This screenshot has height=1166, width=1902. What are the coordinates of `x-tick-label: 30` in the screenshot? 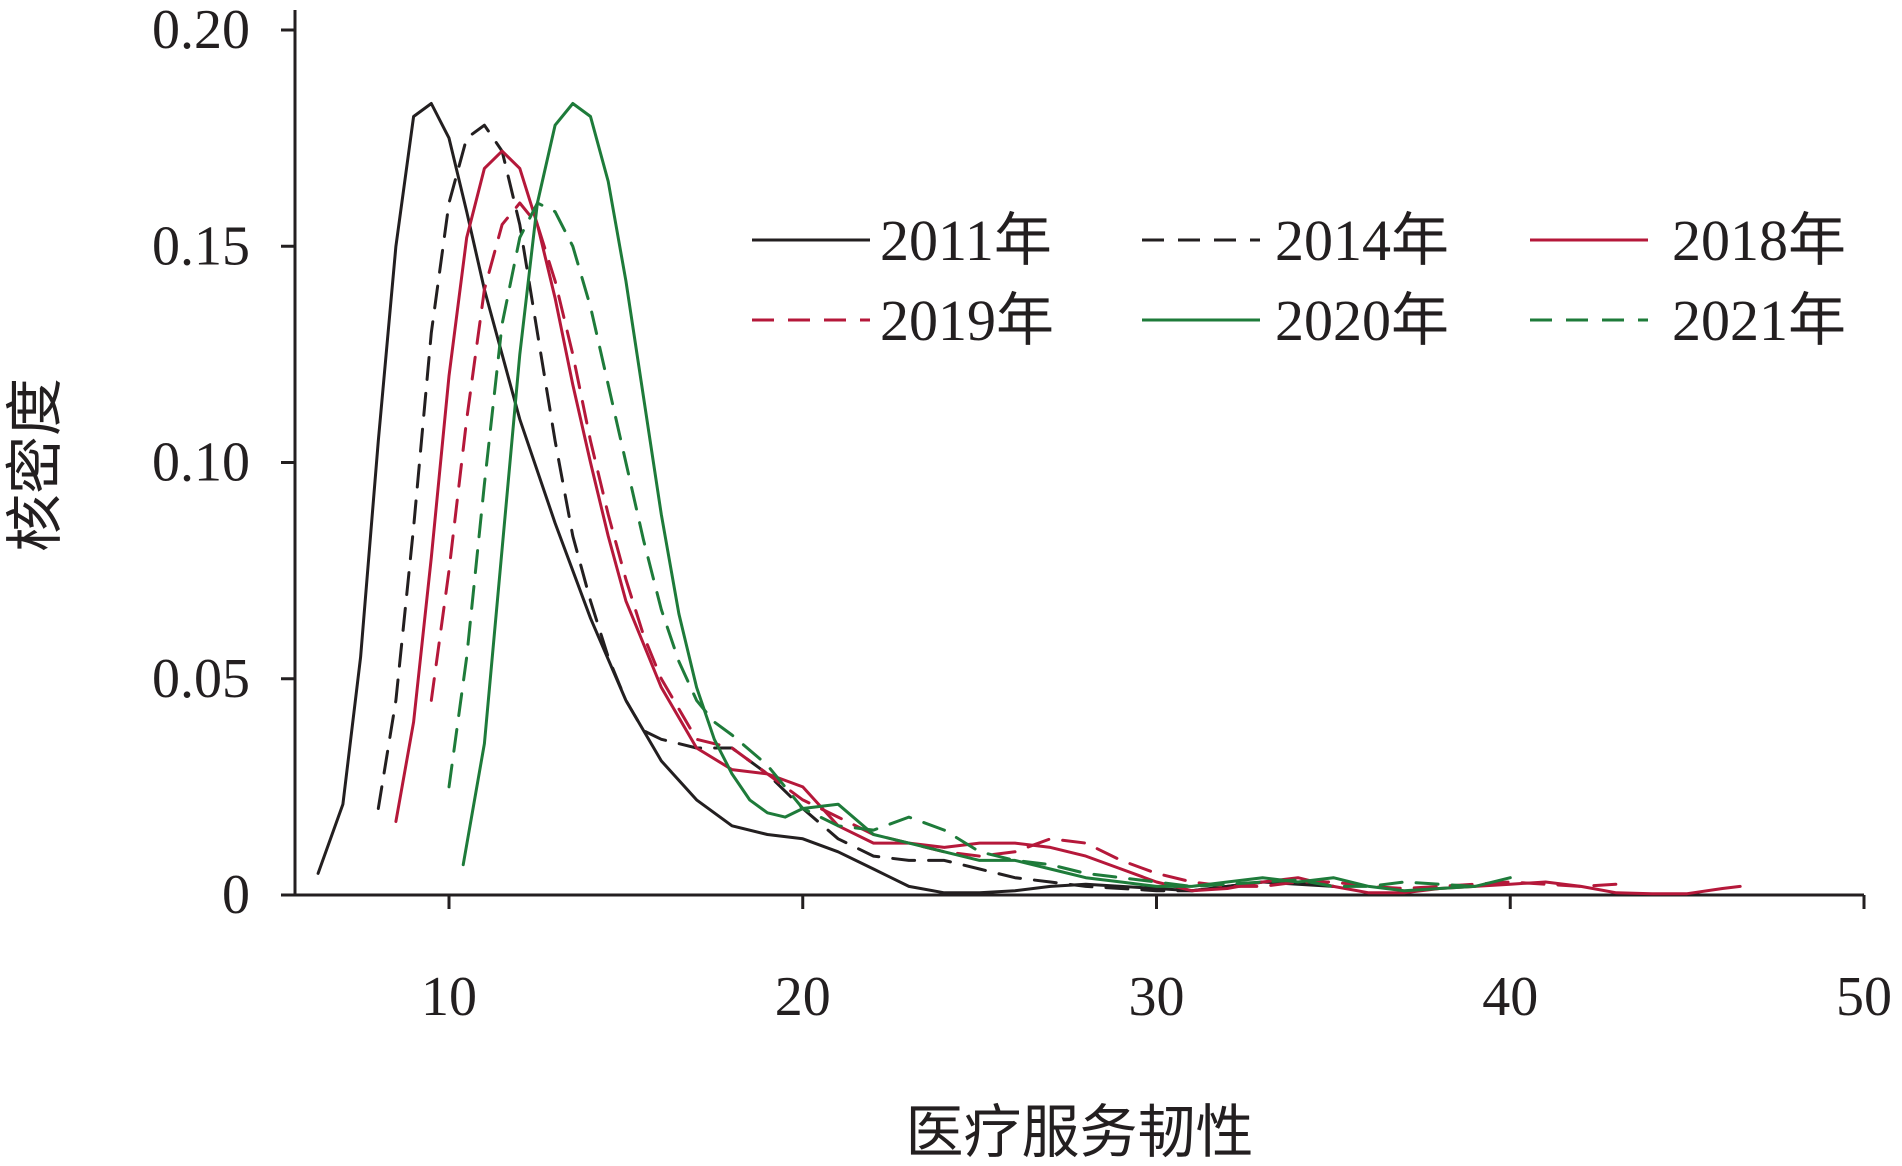 It's located at (1157, 997).